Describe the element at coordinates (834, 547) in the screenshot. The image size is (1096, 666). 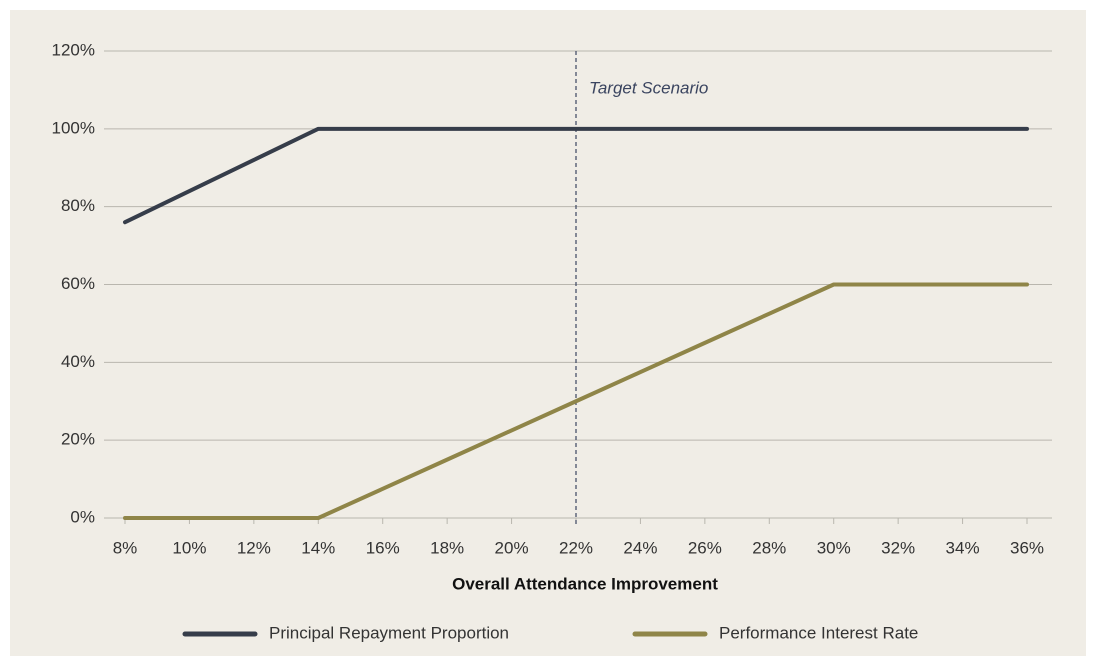
I see `x-tick-label: 30%` at that location.